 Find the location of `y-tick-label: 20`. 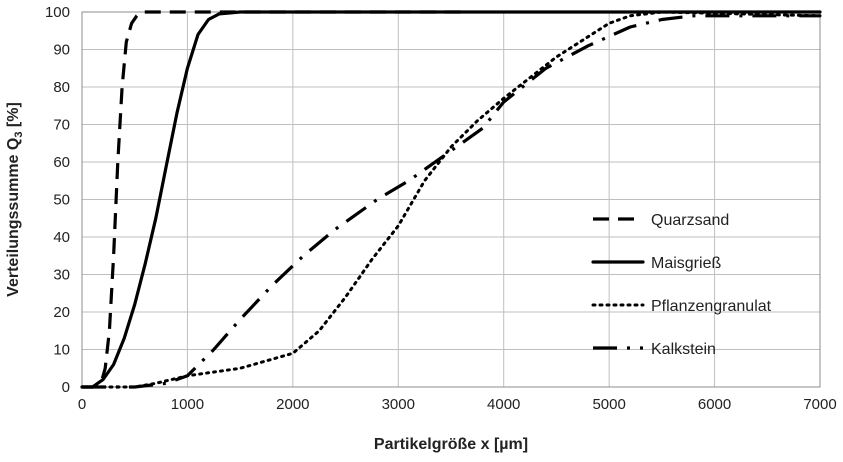

y-tick-label: 20 is located at coordinates (61, 312).